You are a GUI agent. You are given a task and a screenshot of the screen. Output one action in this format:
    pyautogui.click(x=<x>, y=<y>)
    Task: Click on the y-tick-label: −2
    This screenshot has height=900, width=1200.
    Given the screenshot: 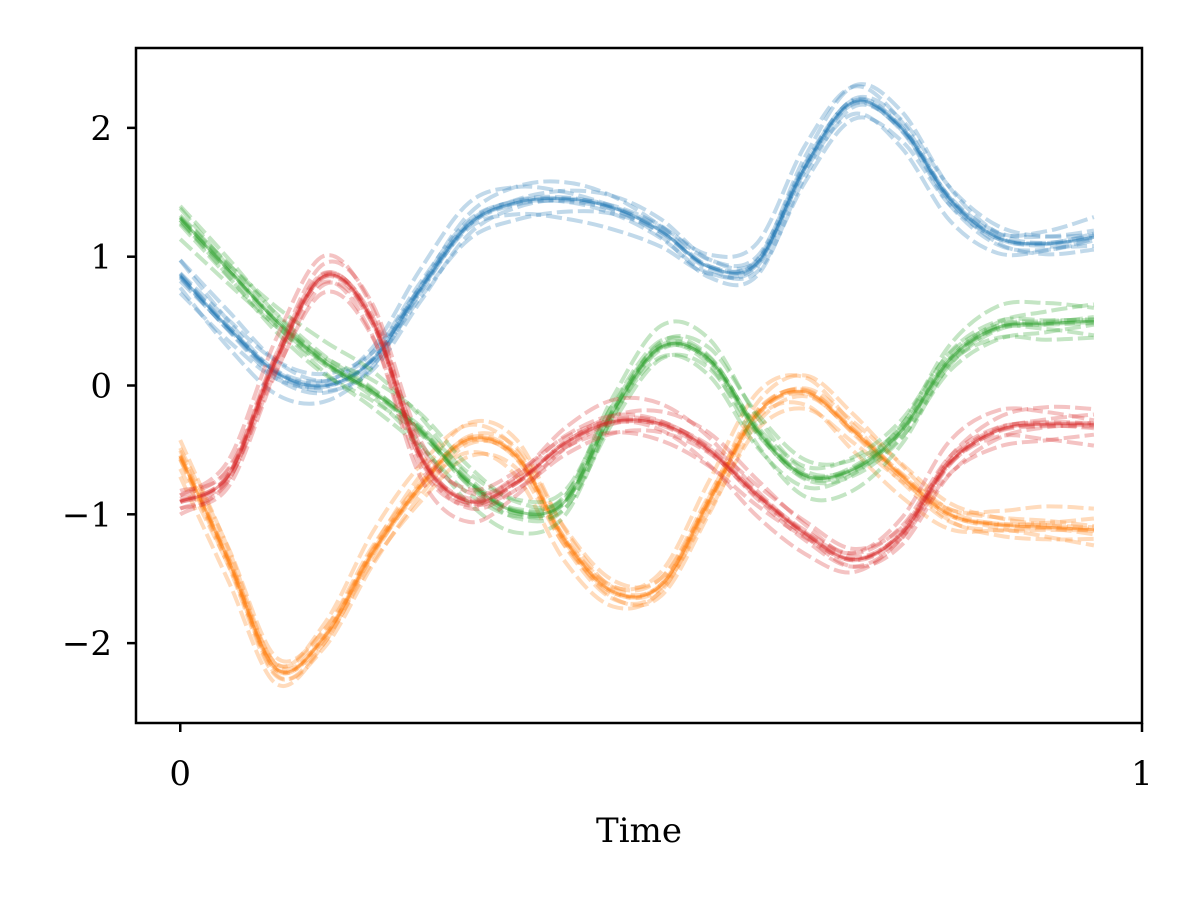 What is the action you would take?
    pyautogui.click(x=87, y=644)
    